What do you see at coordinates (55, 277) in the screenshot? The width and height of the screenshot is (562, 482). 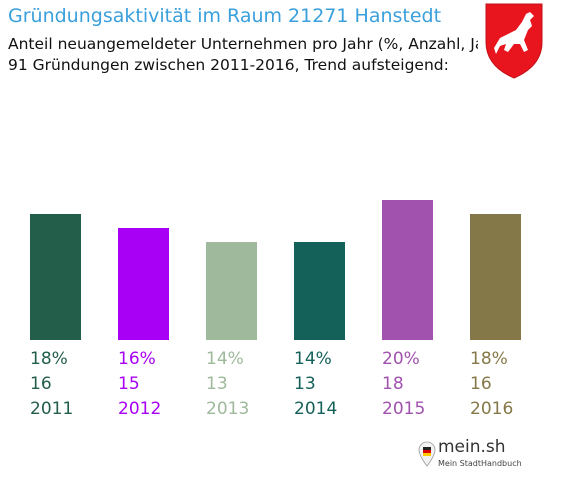 I see `bar-2011` at bounding box center [55, 277].